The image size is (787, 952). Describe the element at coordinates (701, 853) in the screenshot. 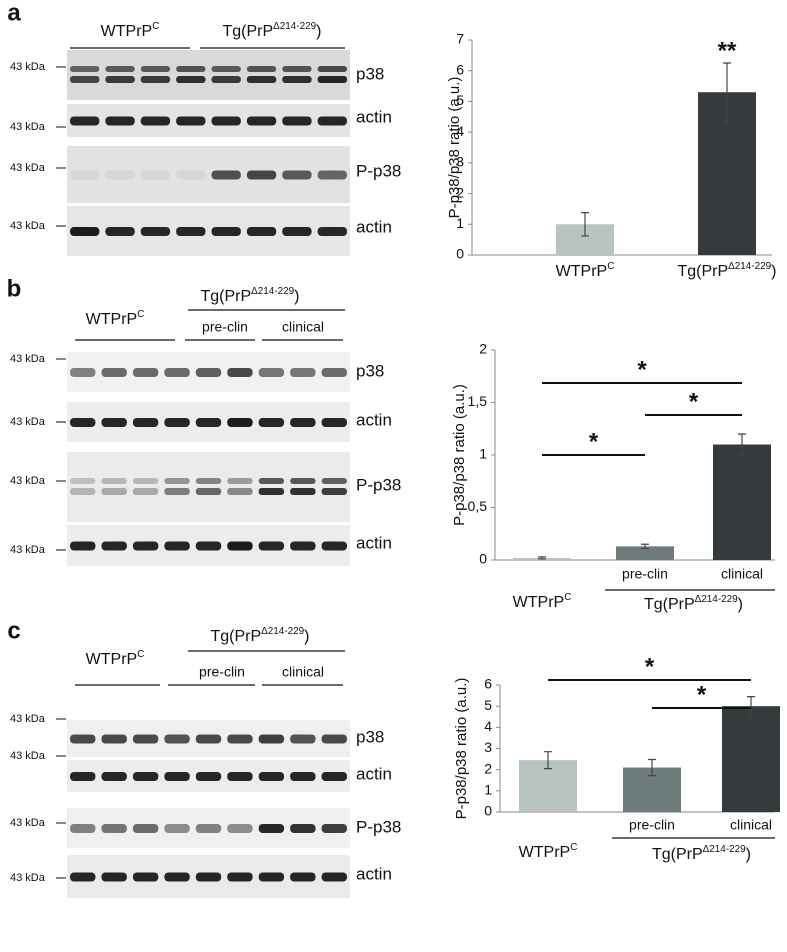

I see `x-group-label: Tg(PrPΔ214-229)` at that location.